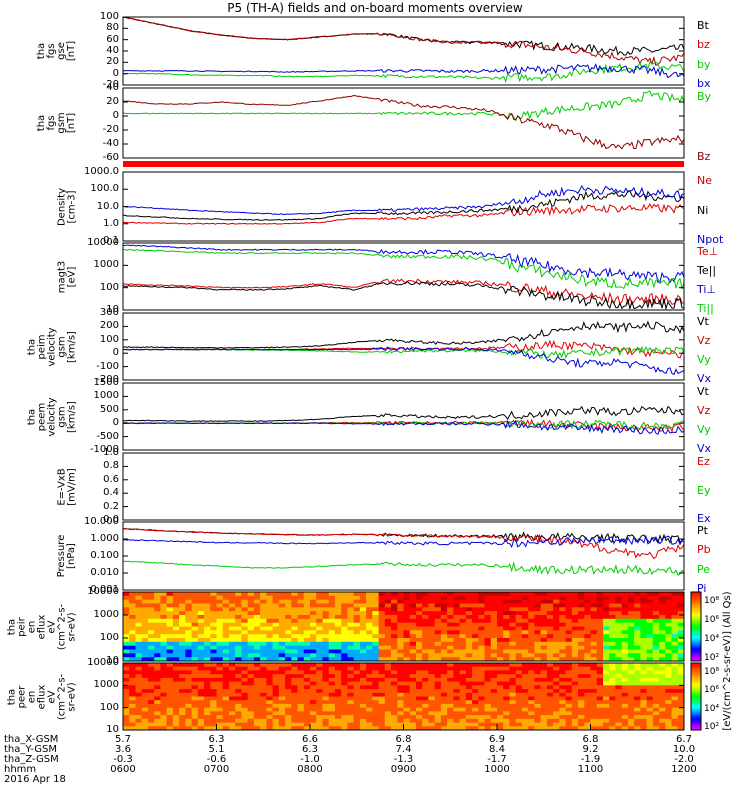  What do you see at coordinates (684, 759) in the screenshot?
I see `ephemeris-value: -2.0` at bounding box center [684, 759].